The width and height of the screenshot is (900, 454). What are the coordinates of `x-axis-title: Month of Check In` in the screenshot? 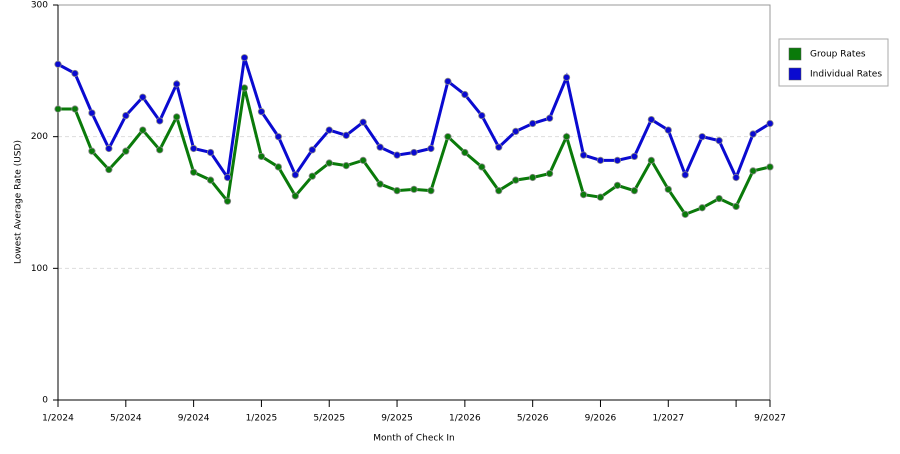 It's located at (414, 439).